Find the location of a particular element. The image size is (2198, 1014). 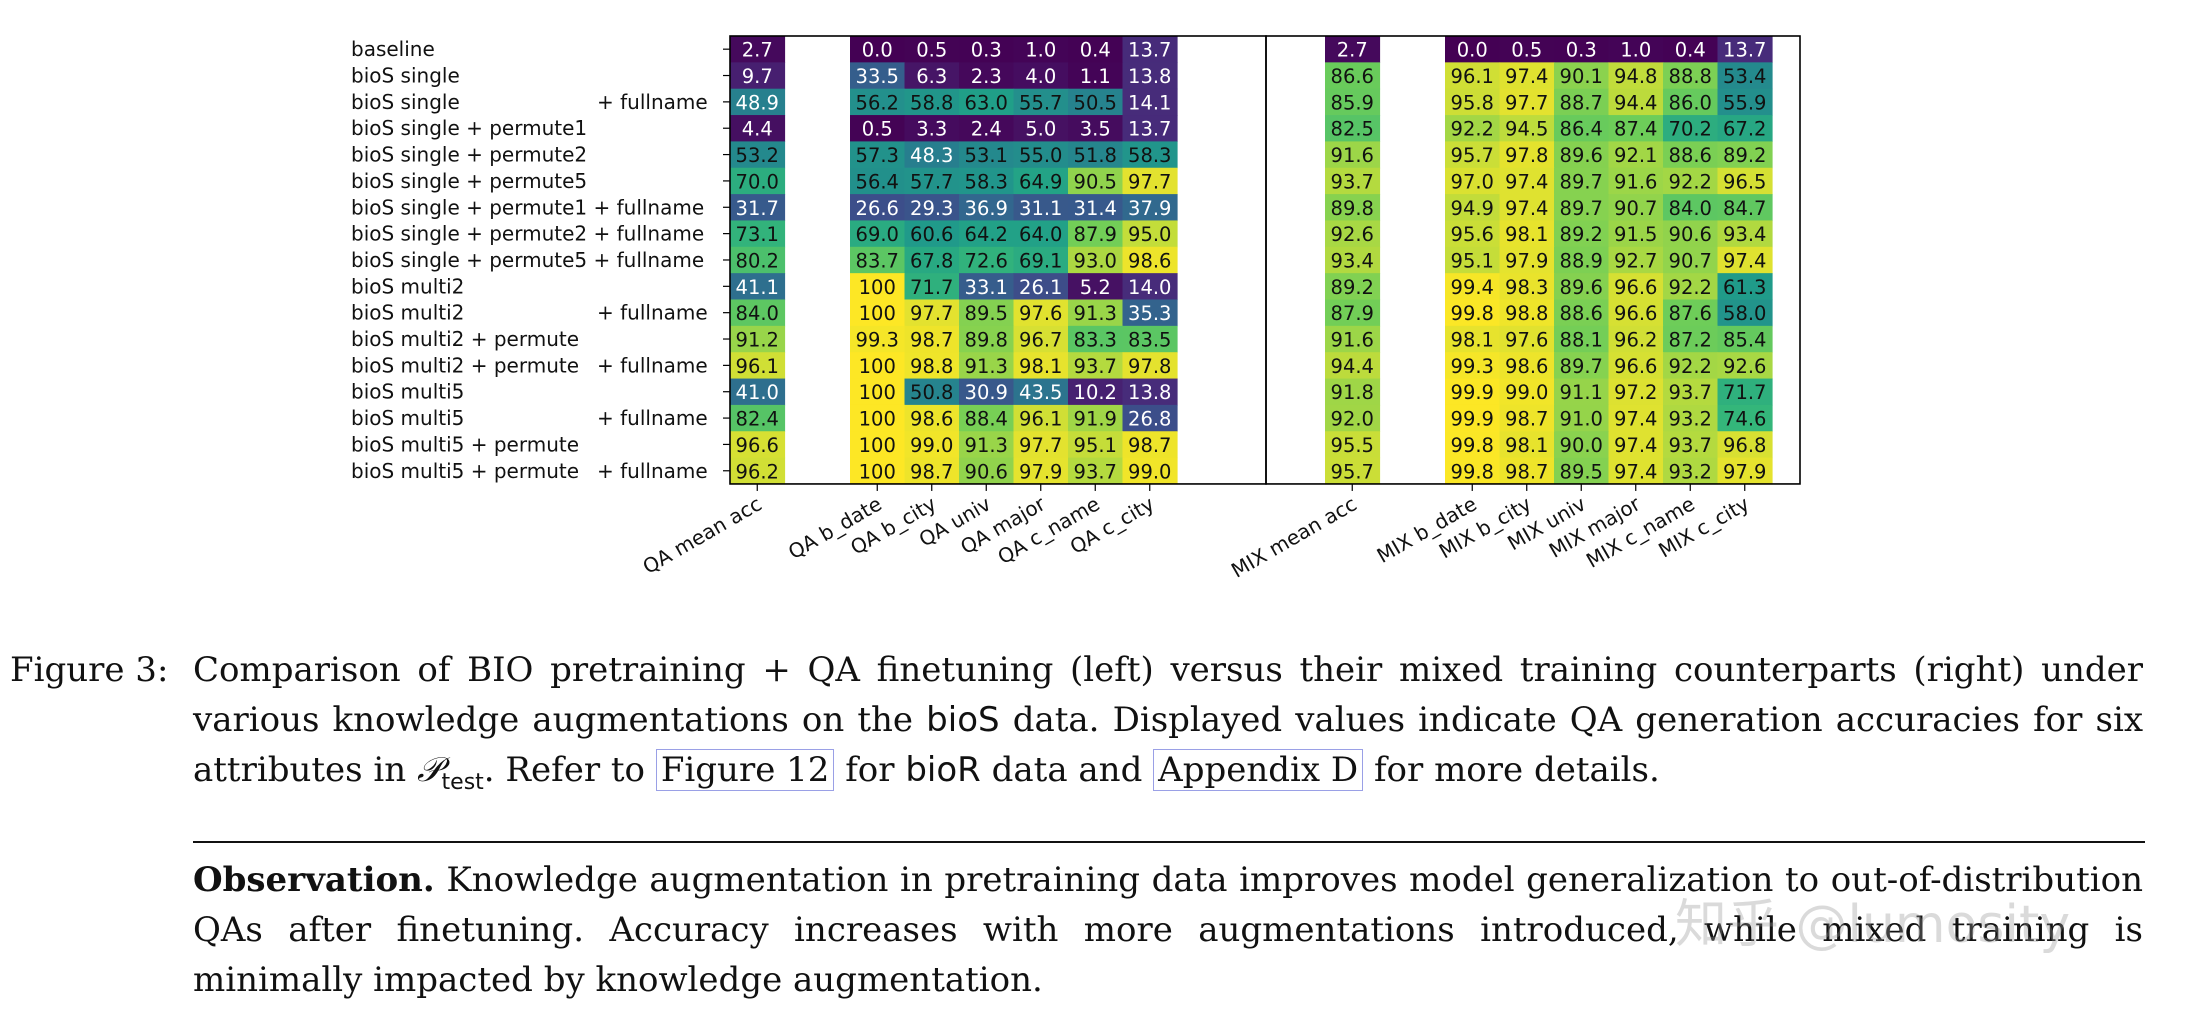

cell-value: 80.2 is located at coordinates (757, 260).